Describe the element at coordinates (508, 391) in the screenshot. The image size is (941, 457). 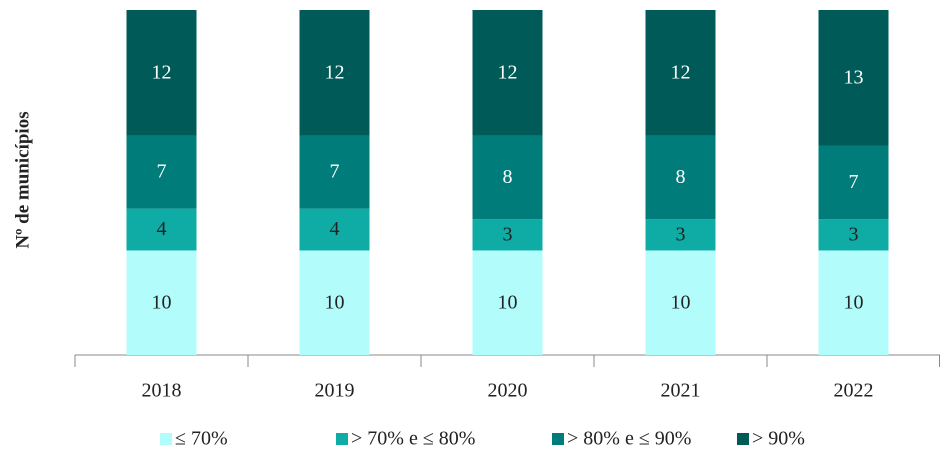
I see `x-tick-label: 2020` at that location.